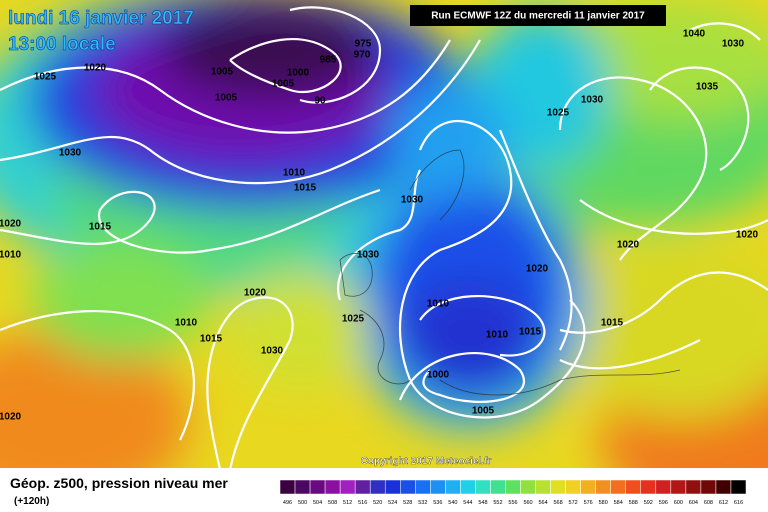 The height and width of the screenshot is (512, 768). I want to click on colorbar-label: 524, so click(392, 503).